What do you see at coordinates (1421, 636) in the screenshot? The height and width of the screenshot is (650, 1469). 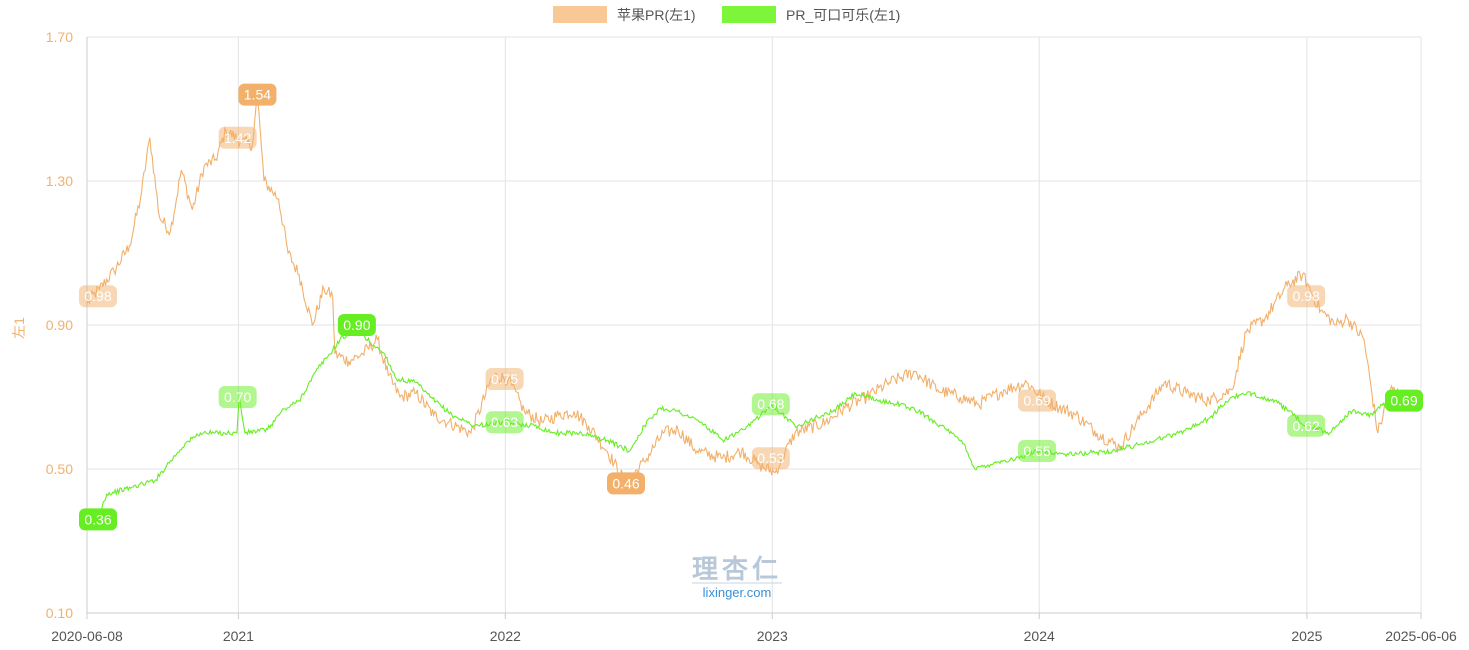 I see `x-tick-label: 2025-06-06` at bounding box center [1421, 636].